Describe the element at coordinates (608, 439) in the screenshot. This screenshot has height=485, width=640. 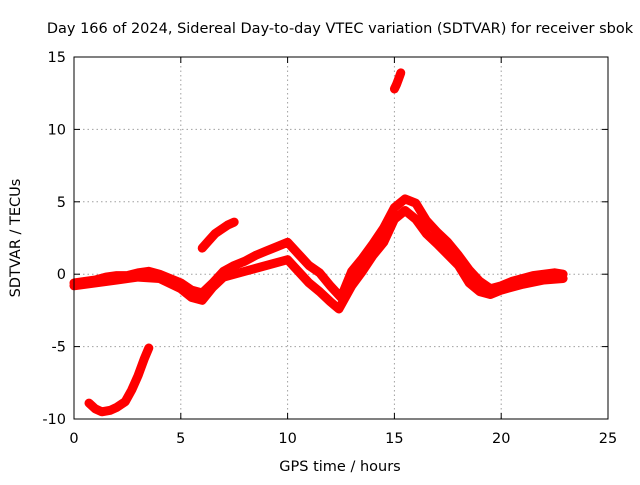
I see `x-tick-label: 25` at that location.